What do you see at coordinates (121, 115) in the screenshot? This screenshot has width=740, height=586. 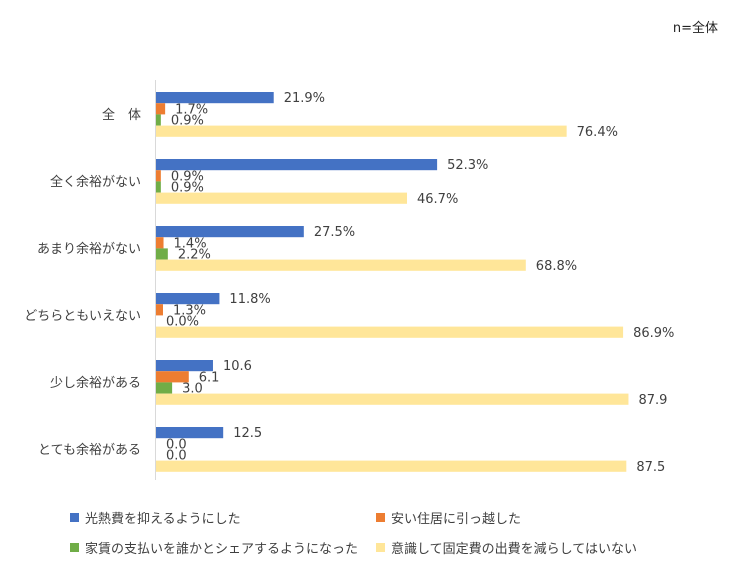 I see `category-label: 全 体` at bounding box center [121, 115].